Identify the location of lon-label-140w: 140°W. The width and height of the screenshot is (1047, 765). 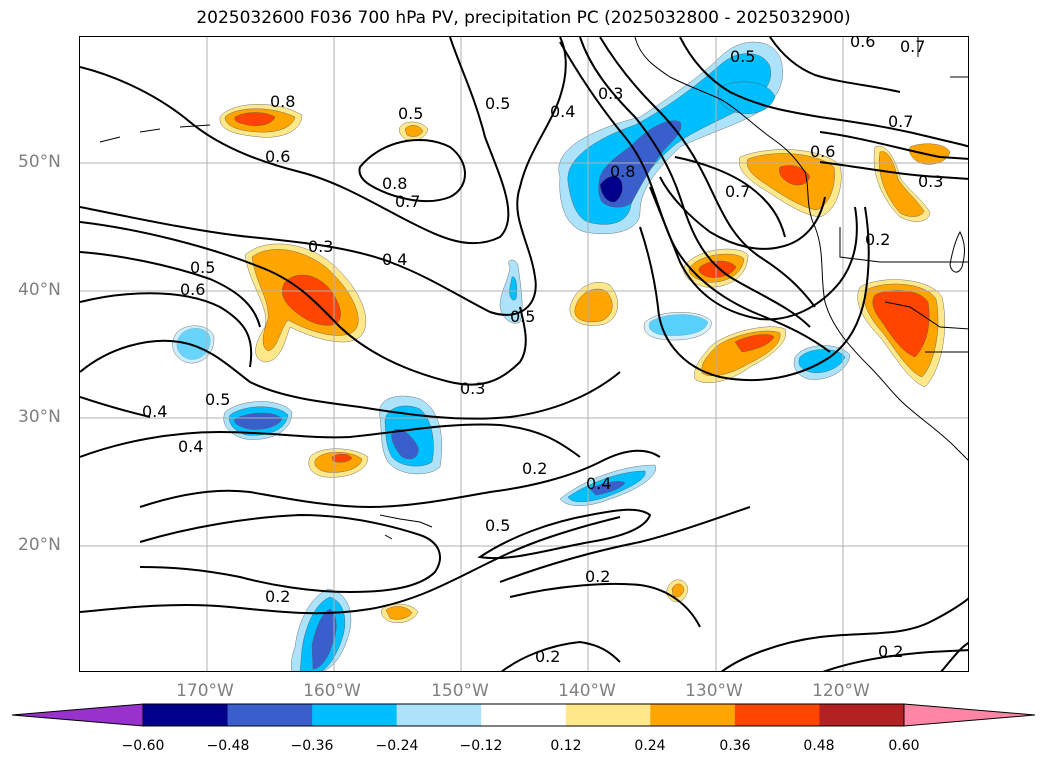
(587, 691).